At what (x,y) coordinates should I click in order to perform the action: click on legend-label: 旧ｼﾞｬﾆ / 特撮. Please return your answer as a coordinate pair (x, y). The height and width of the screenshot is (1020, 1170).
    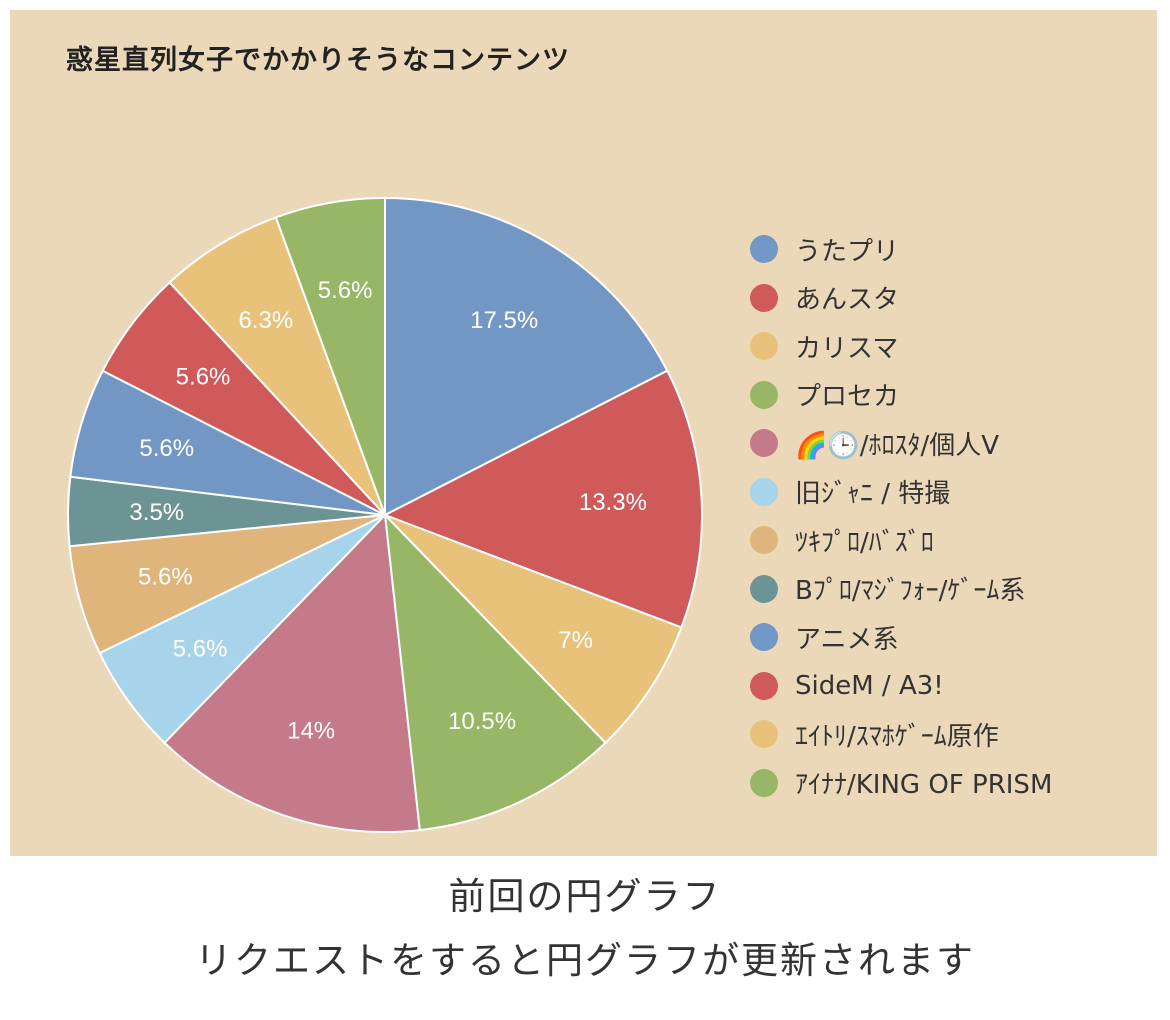
    Looking at the image, I should click on (873, 494).